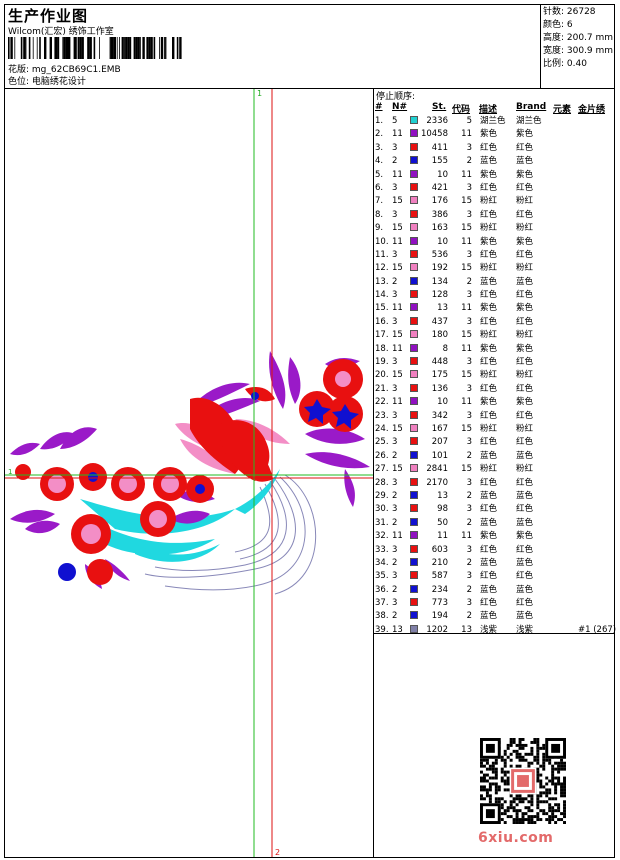 Image resolution: width=620 pixels, height=860 pixels. What do you see at coordinates (439, 201) in the screenshot?
I see `row-stitches: 176` at bounding box center [439, 201].